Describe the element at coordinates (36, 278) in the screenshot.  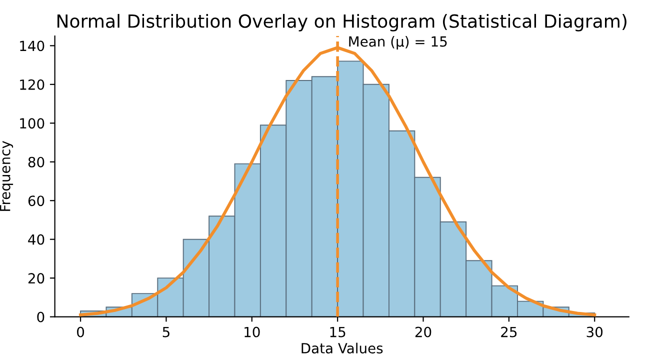
I see `y-tick-label: 20` at that location.